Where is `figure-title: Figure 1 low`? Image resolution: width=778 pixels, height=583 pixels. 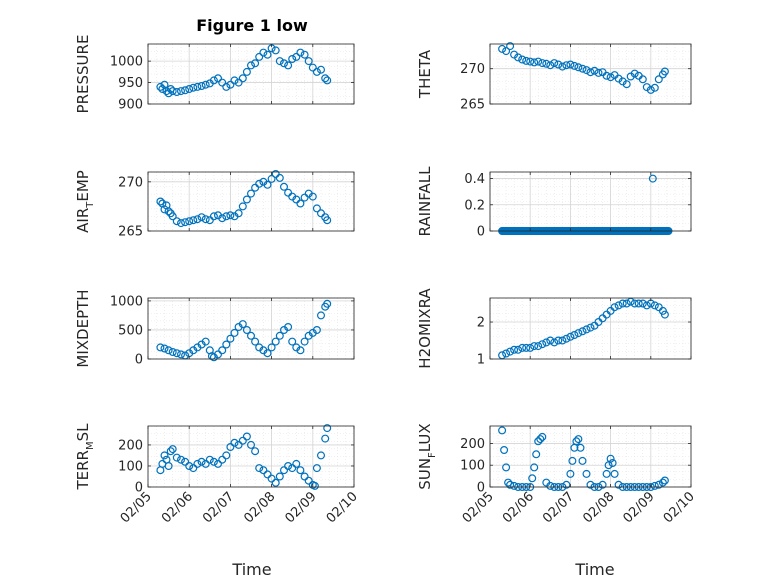
figure-title: Figure 1 low is located at coordinates (252, 25).